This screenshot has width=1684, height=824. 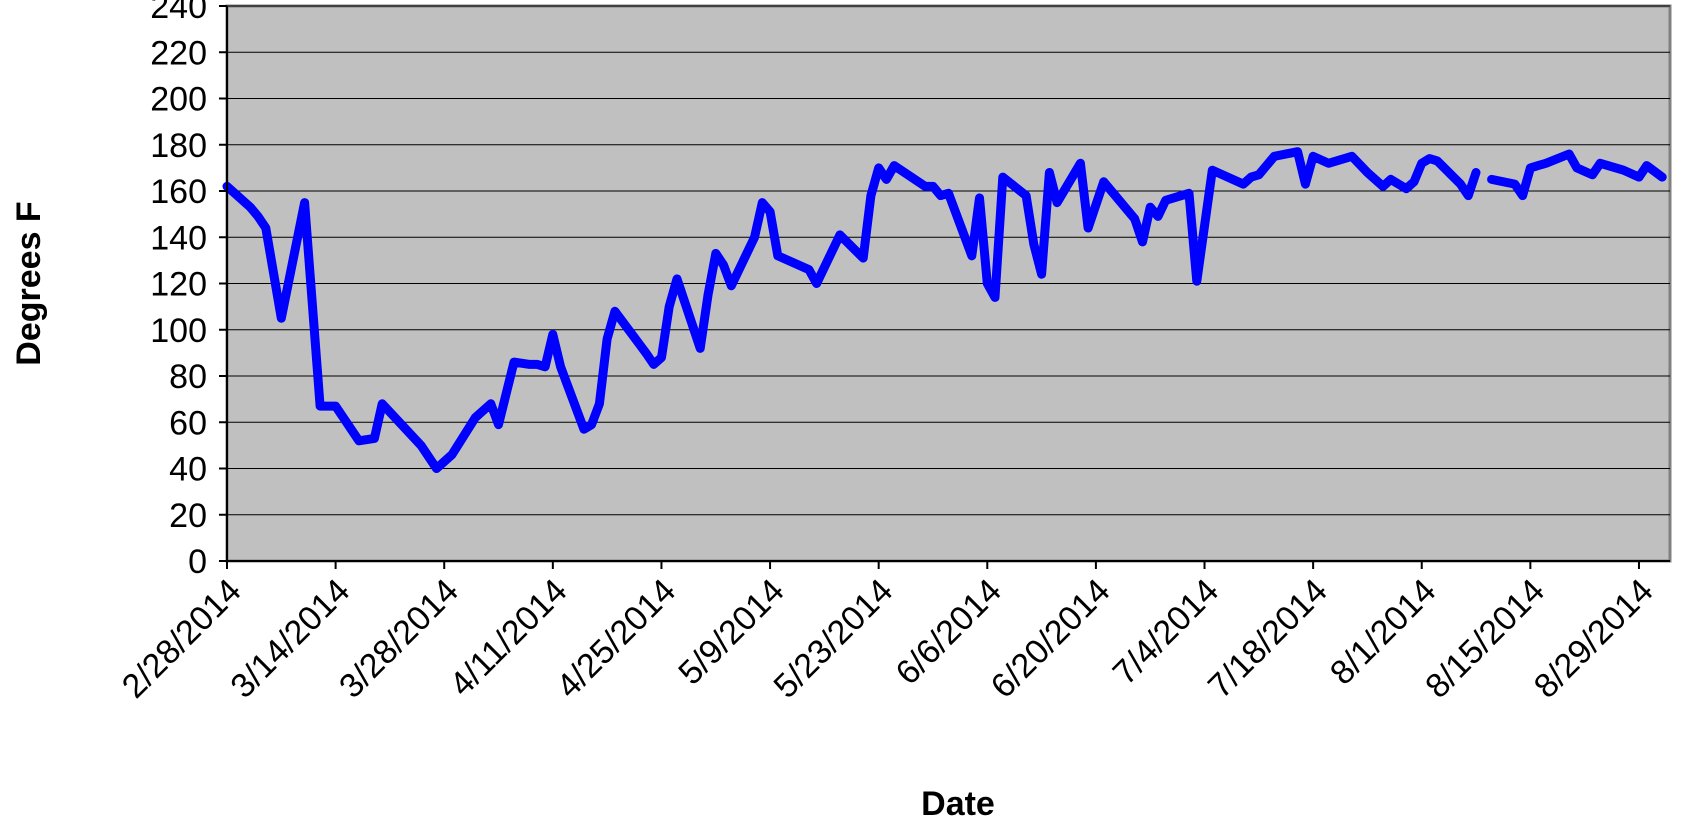 What do you see at coordinates (188, 516) in the screenshot?
I see `y-tick-label: 20` at bounding box center [188, 516].